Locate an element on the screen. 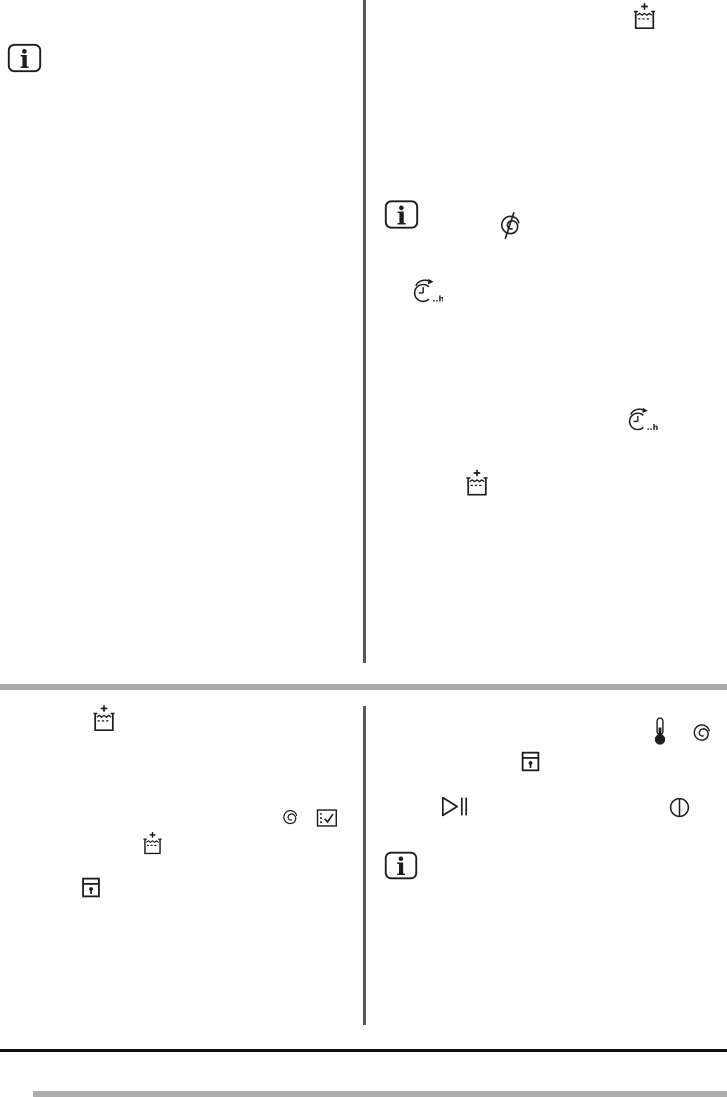 Image resolution: width=727 pixels, height=1097 pixels. temperature-icon is located at coordinates (660, 731).